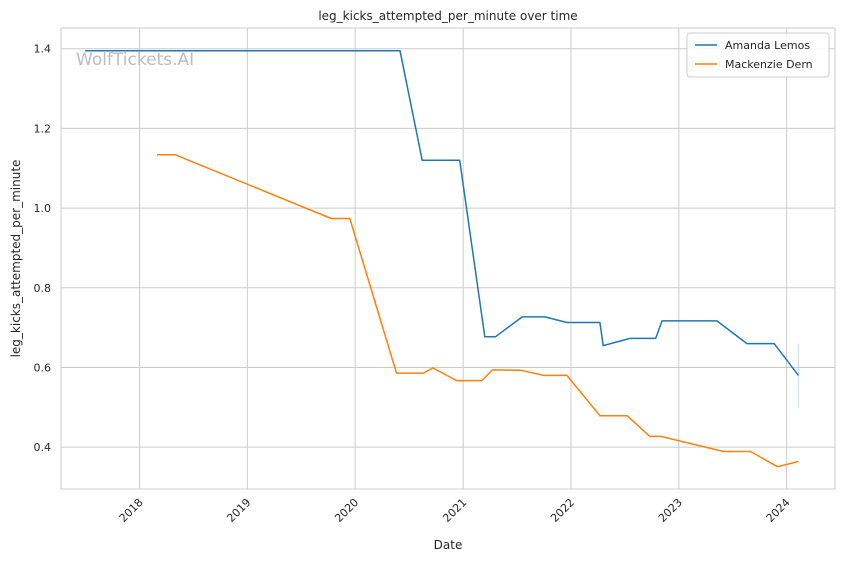 This screenshot has height=561, width=844. I want to click on x-tick-label: 2019, so click(238, 510).